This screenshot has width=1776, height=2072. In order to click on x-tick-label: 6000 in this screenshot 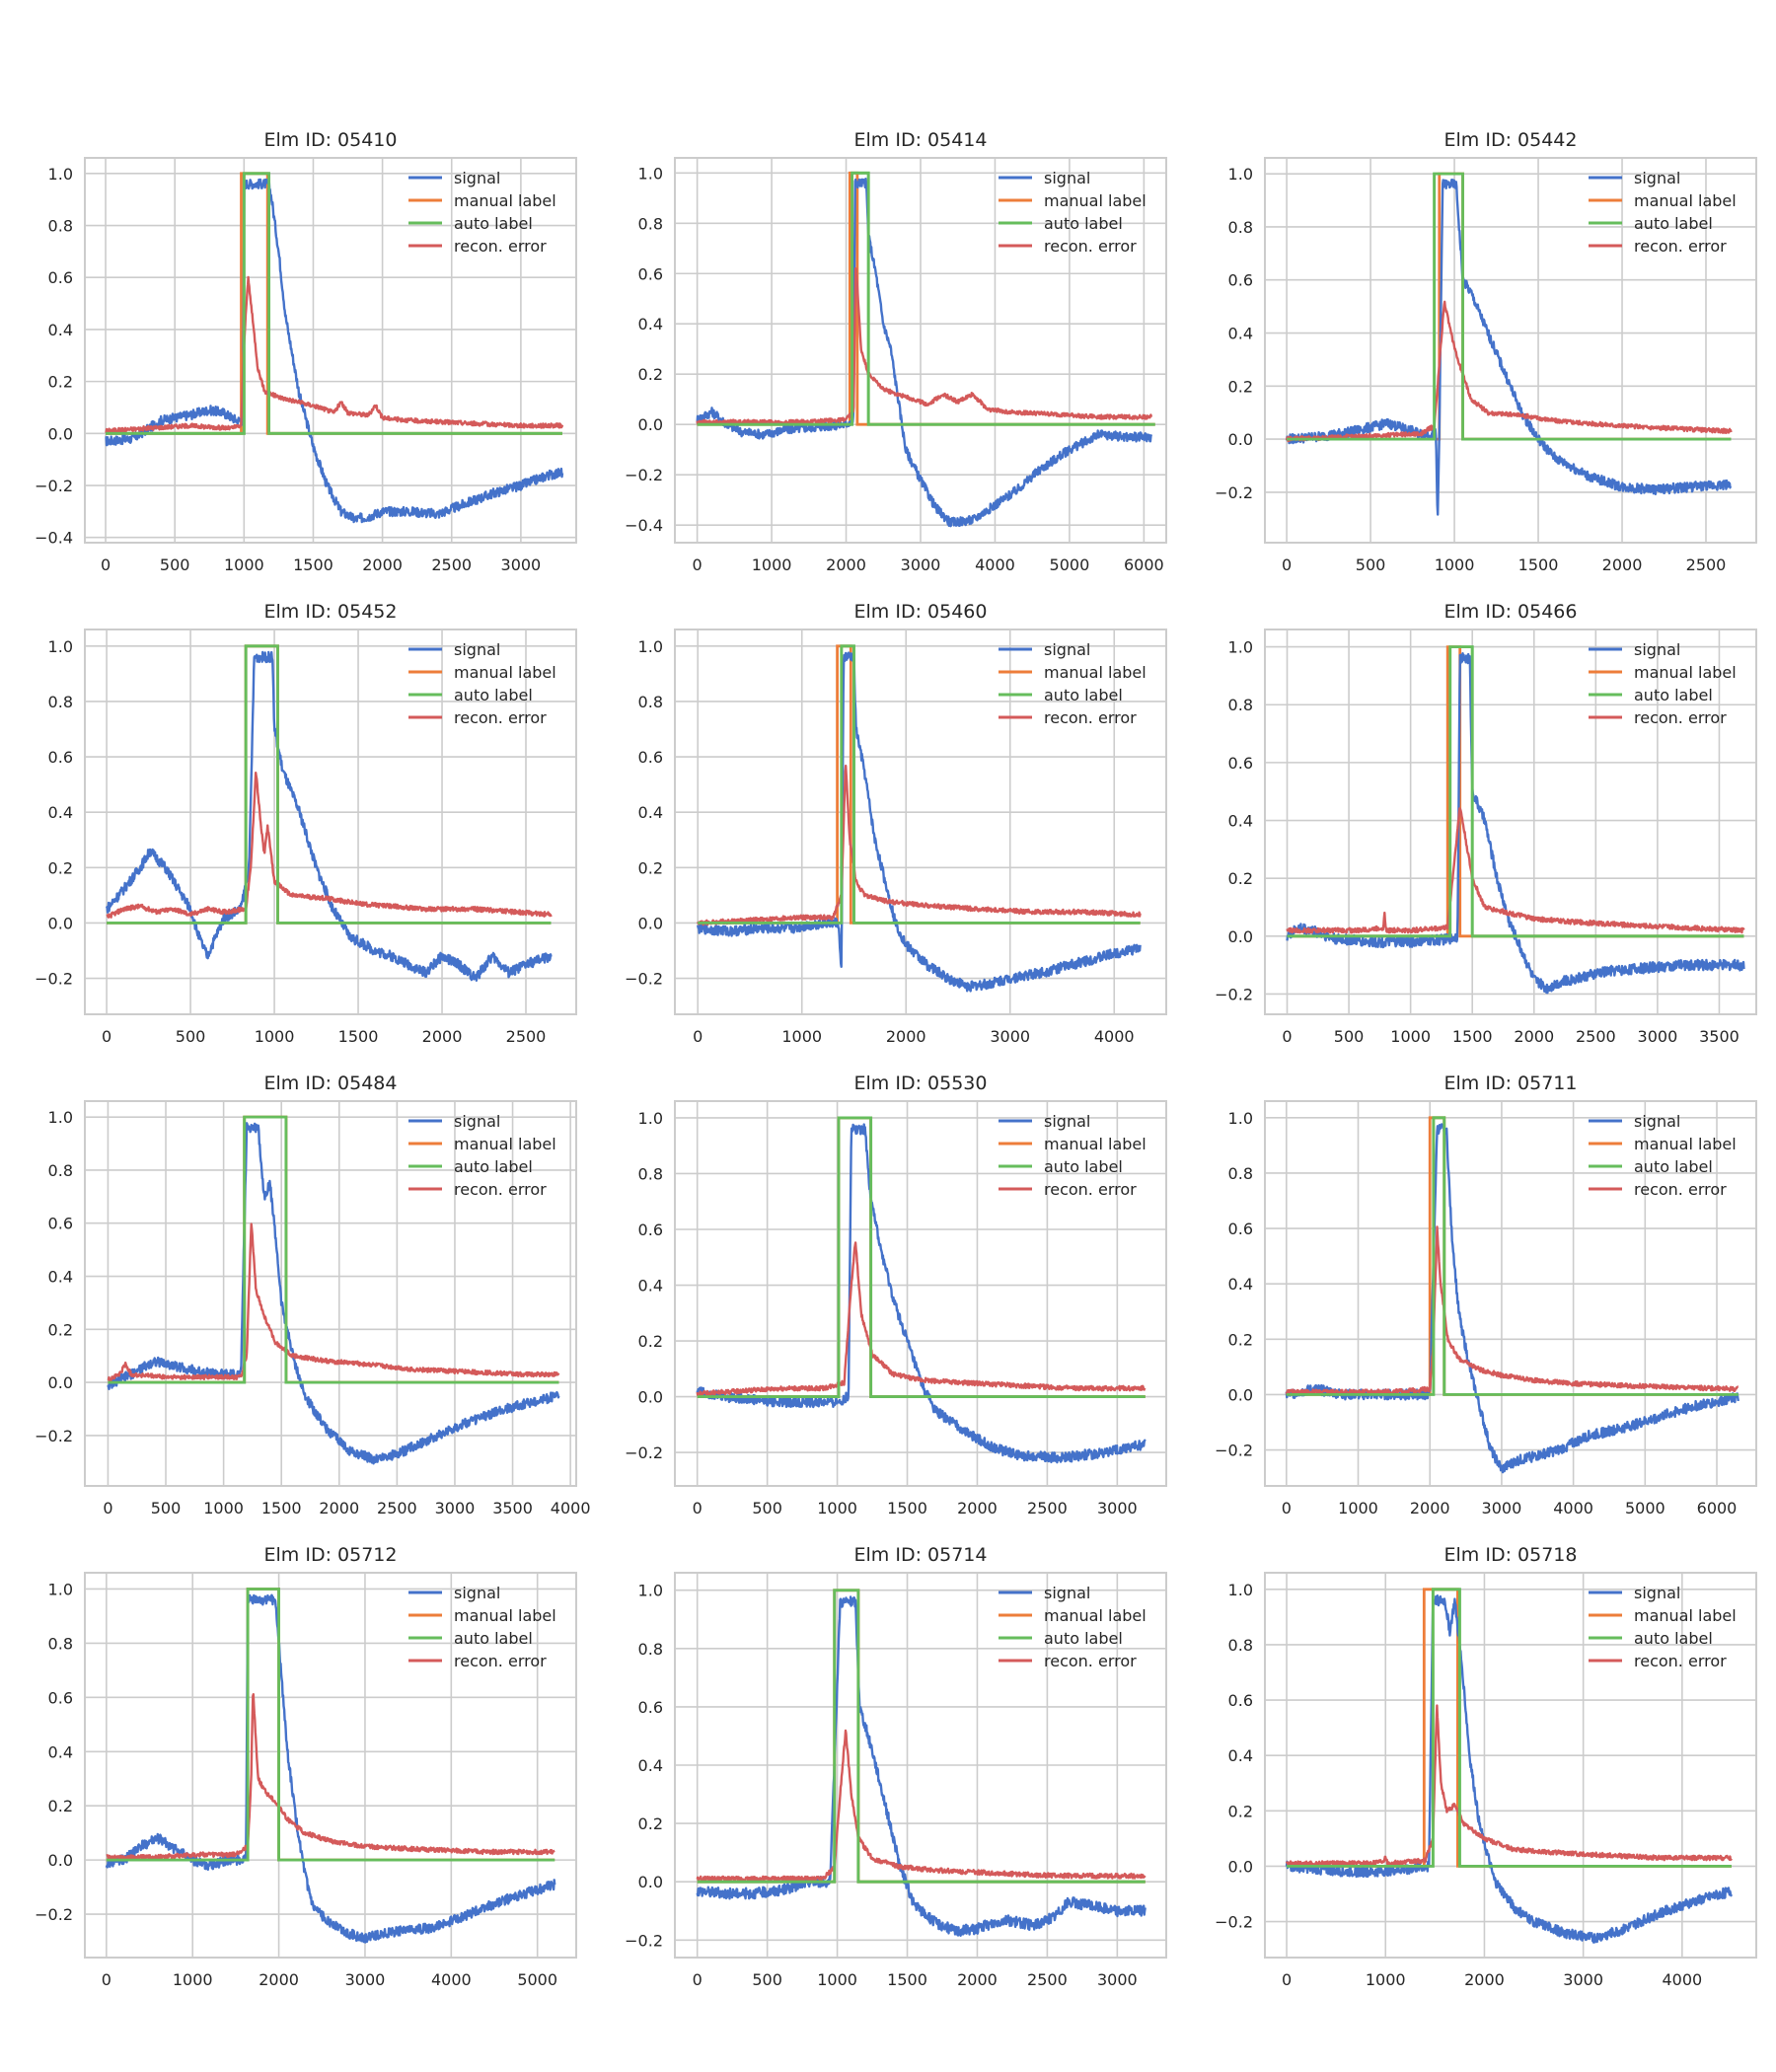, I will do `click(1144, 565)`.